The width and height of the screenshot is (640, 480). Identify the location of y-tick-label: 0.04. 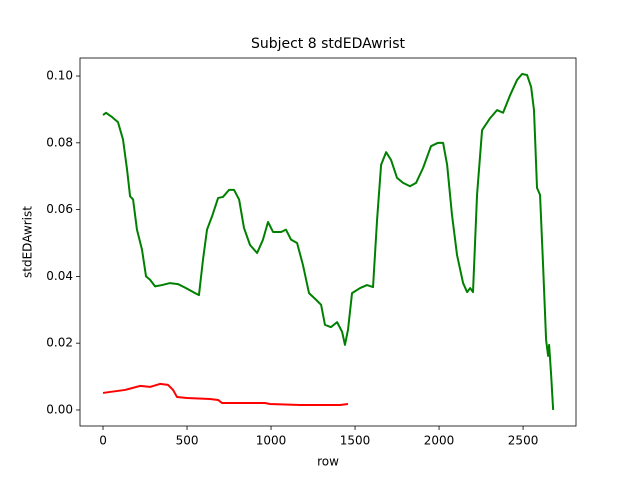
(59, 276).